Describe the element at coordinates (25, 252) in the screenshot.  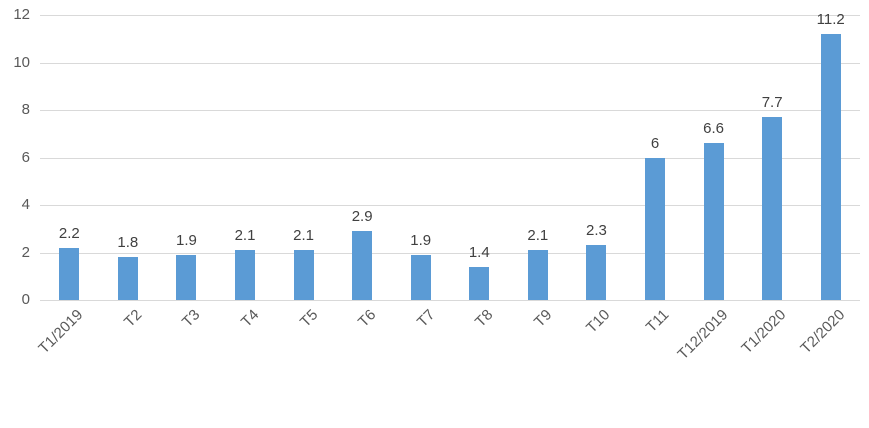
I see `y-axis-tick-label: 2` at that location.